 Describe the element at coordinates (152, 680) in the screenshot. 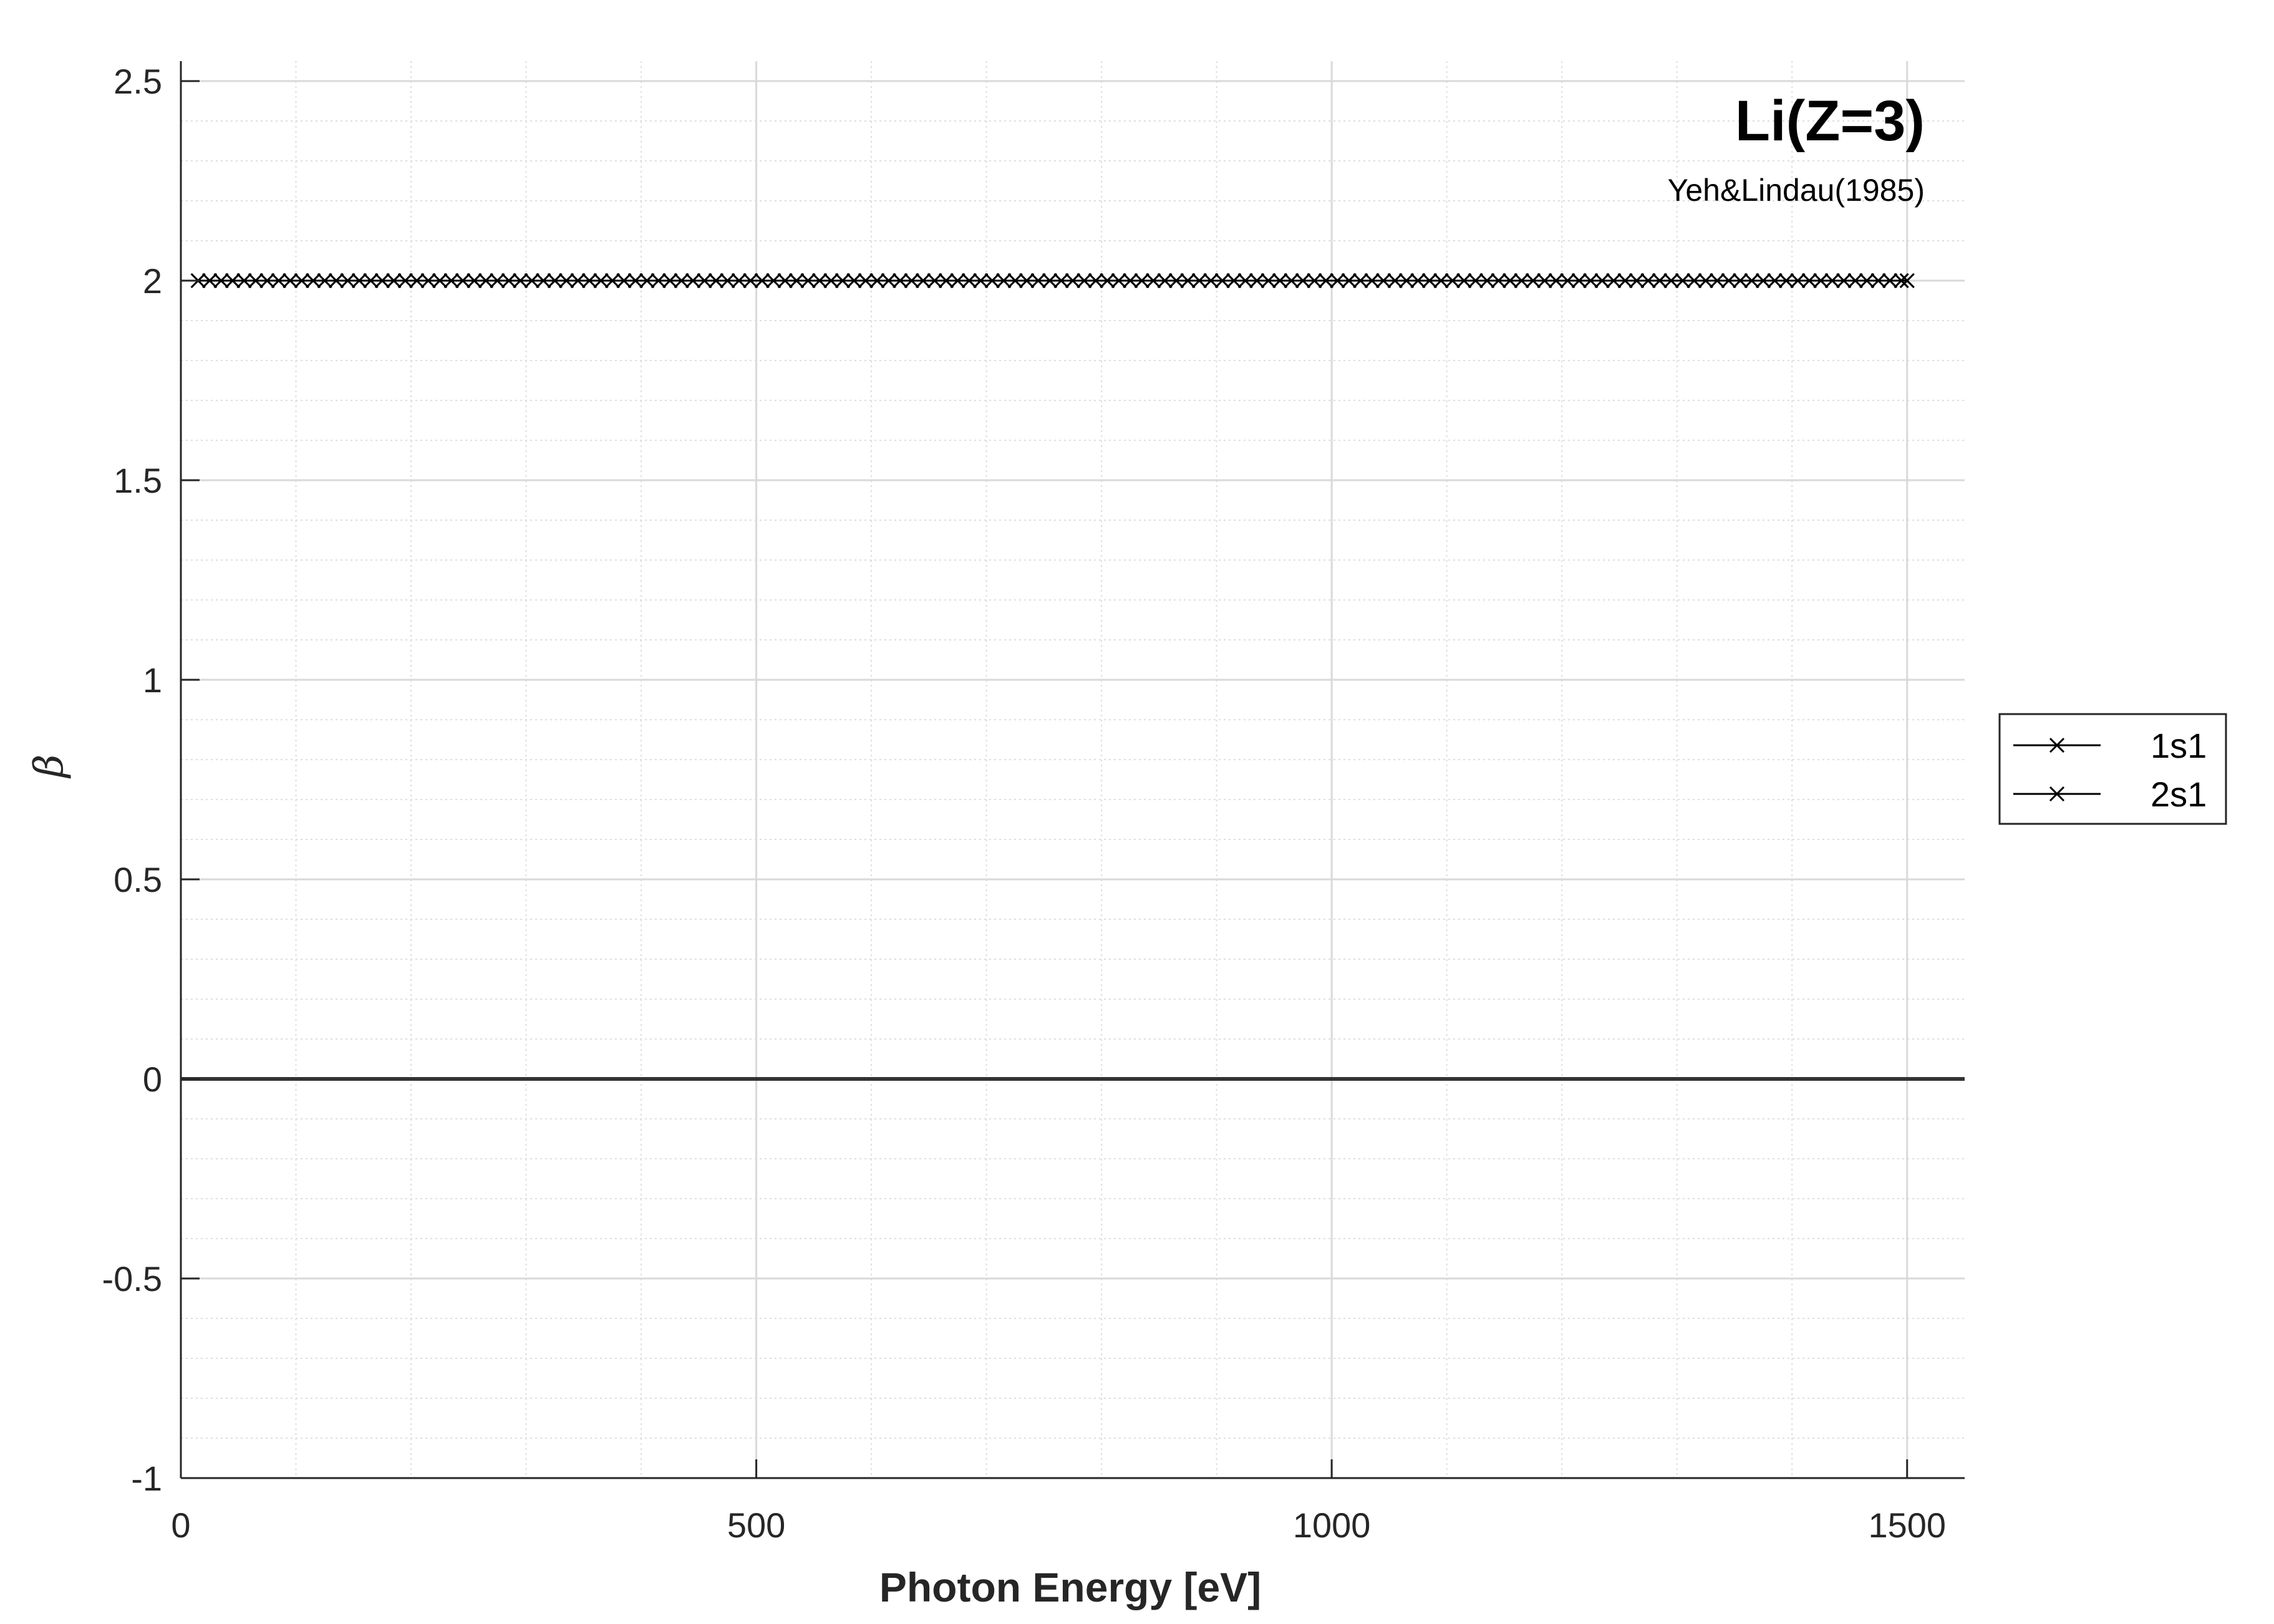

I see `y-tick-label: 1` at that location.